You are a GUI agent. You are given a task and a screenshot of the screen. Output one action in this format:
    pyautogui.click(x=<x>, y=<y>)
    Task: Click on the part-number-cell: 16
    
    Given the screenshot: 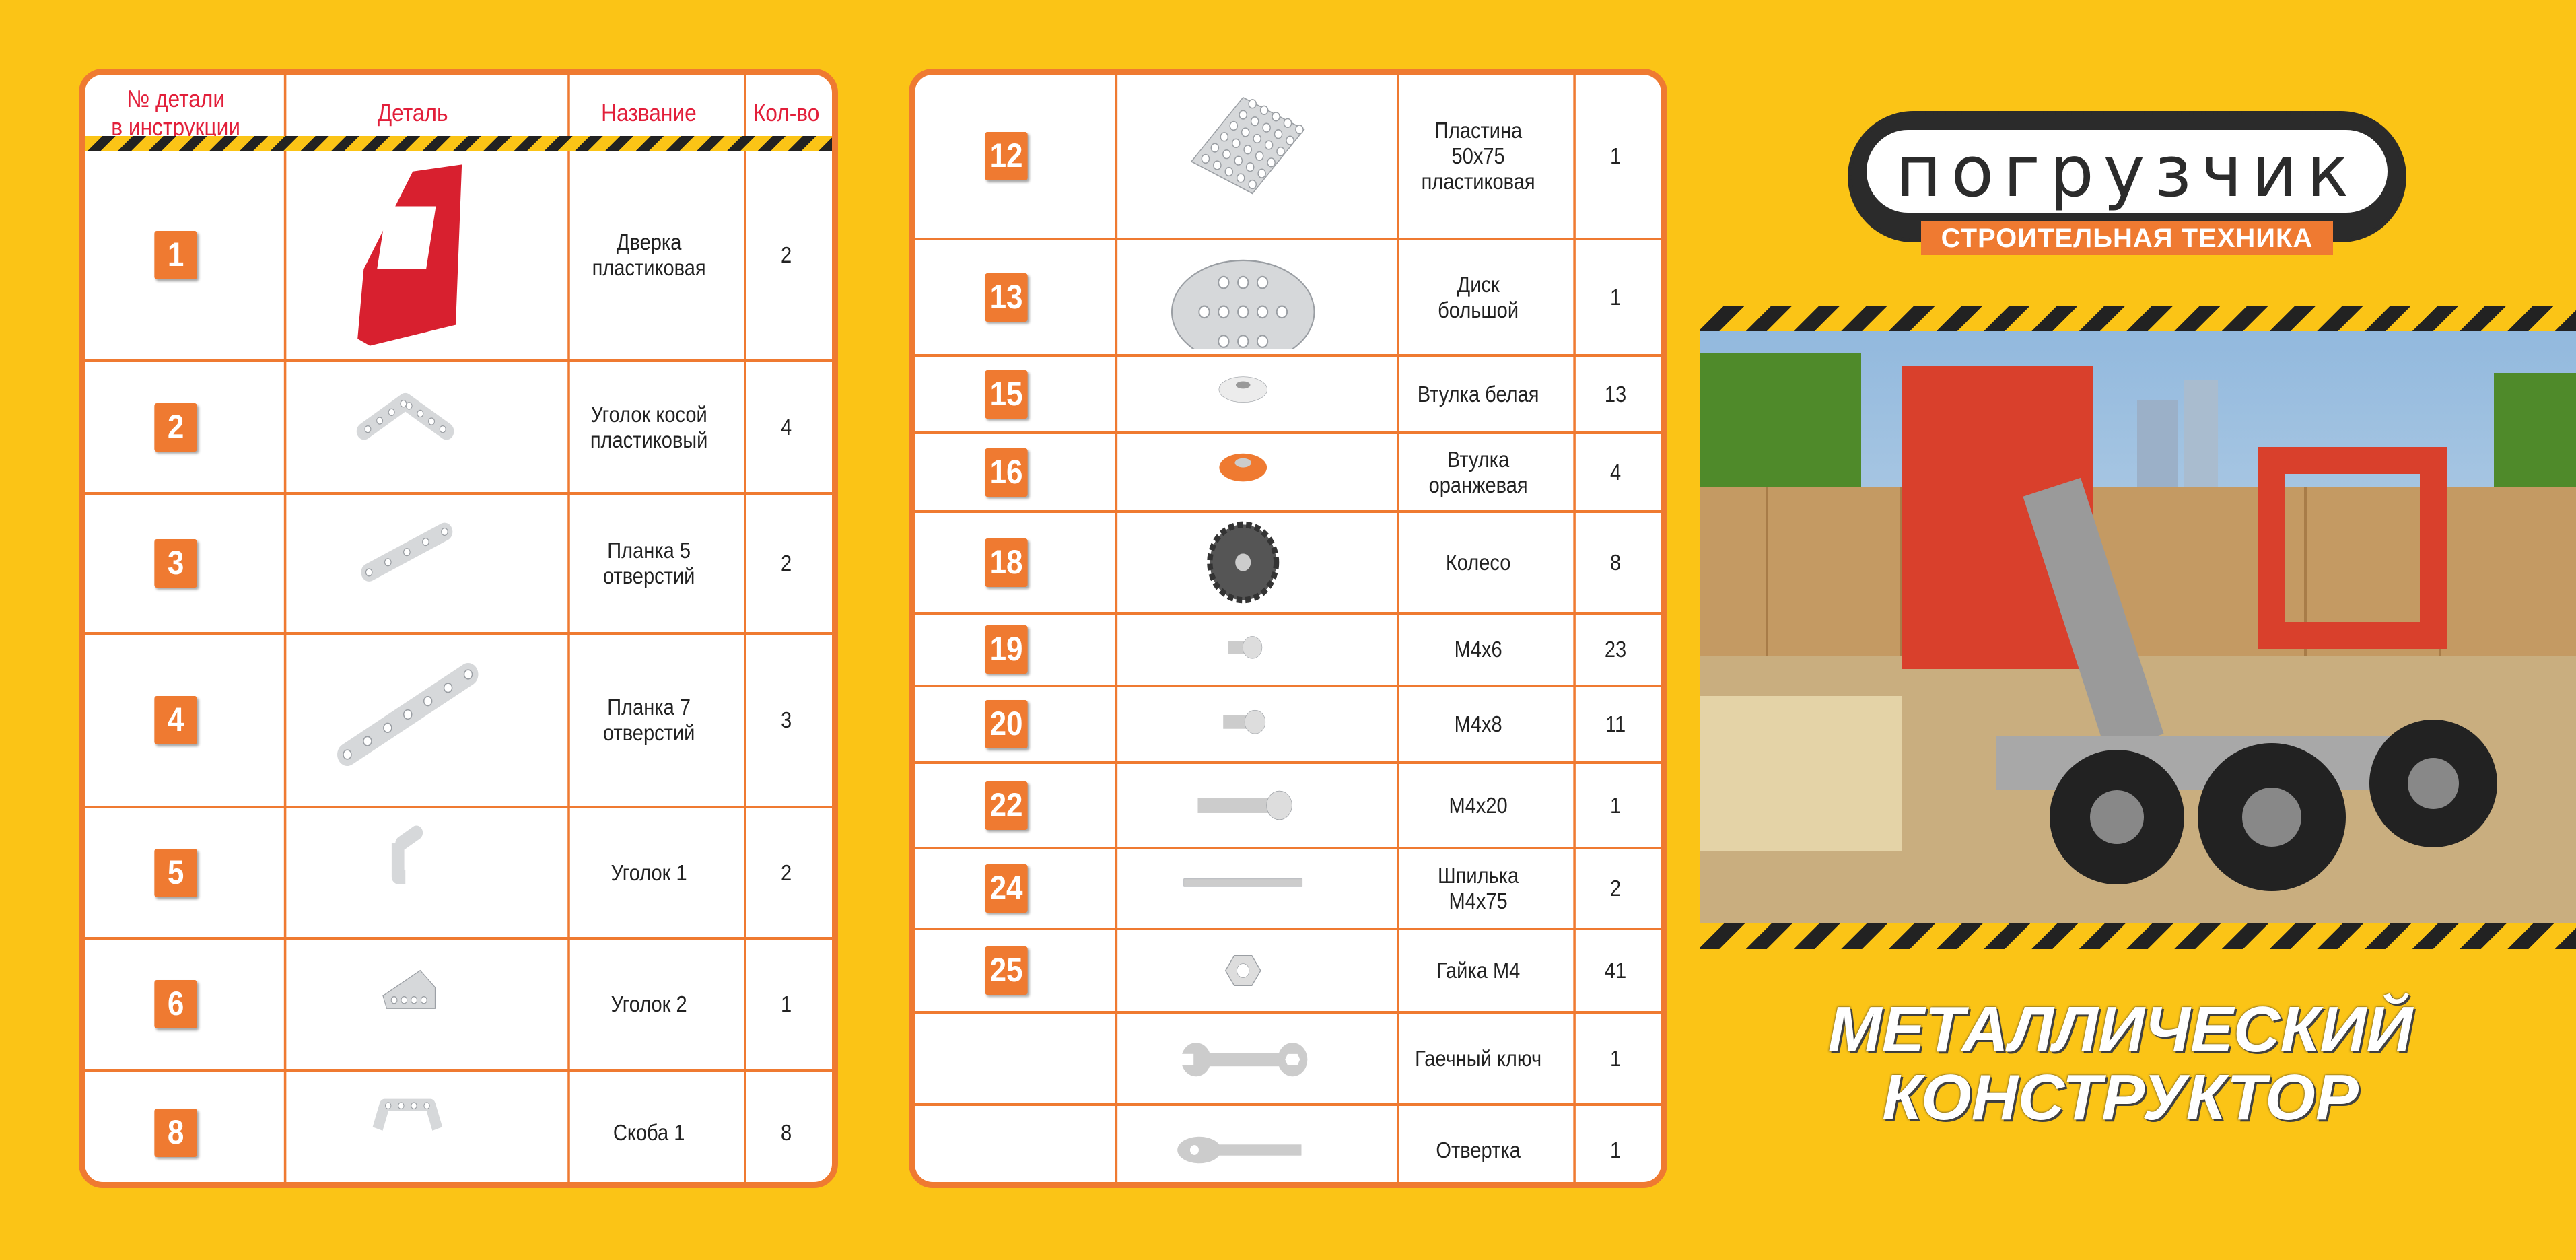 What is the action you would take?
    pyautogui.click(x=1006, y=472)
    